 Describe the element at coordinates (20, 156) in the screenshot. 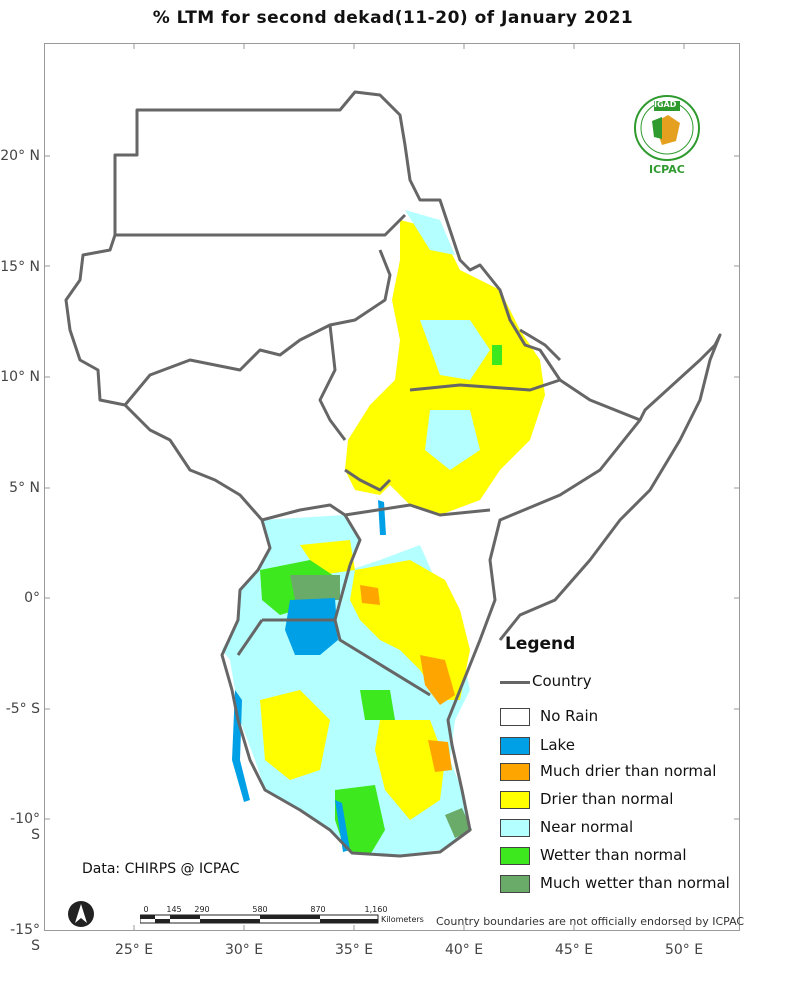

I see `lat-label-20n: 20° N` at that location.